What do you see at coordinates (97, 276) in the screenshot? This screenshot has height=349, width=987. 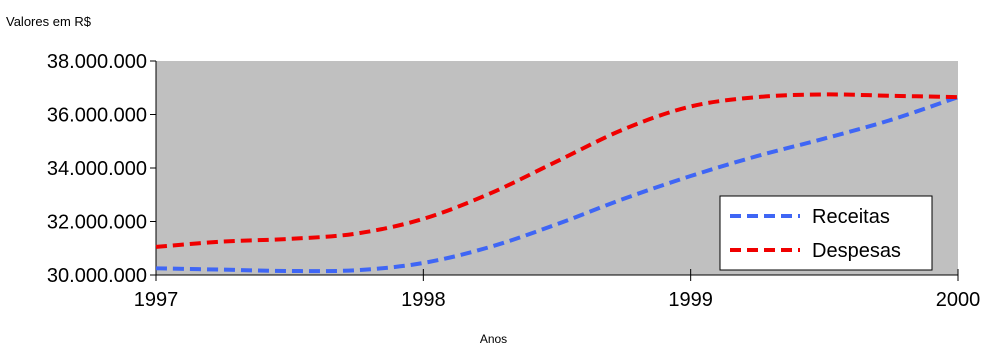 I see `y-tick-label: 30.000.000` at bounding box center [97, 276].